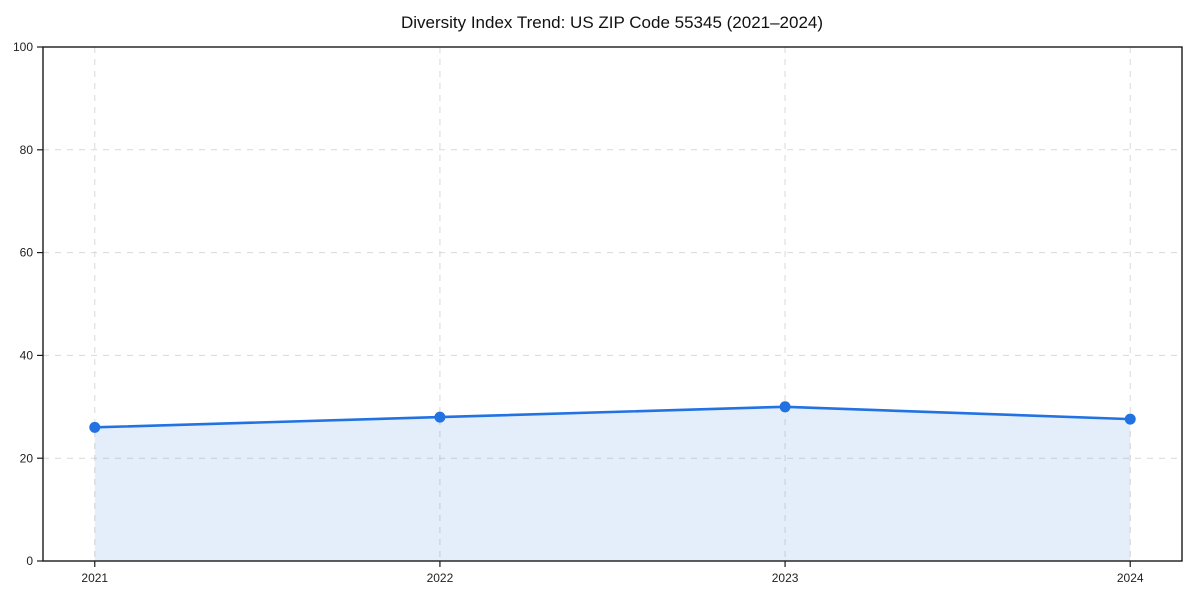  Describe the element at coordinates (440, 578) in the screenshot. I see `x-tick-label-2022: 2022` at that location.